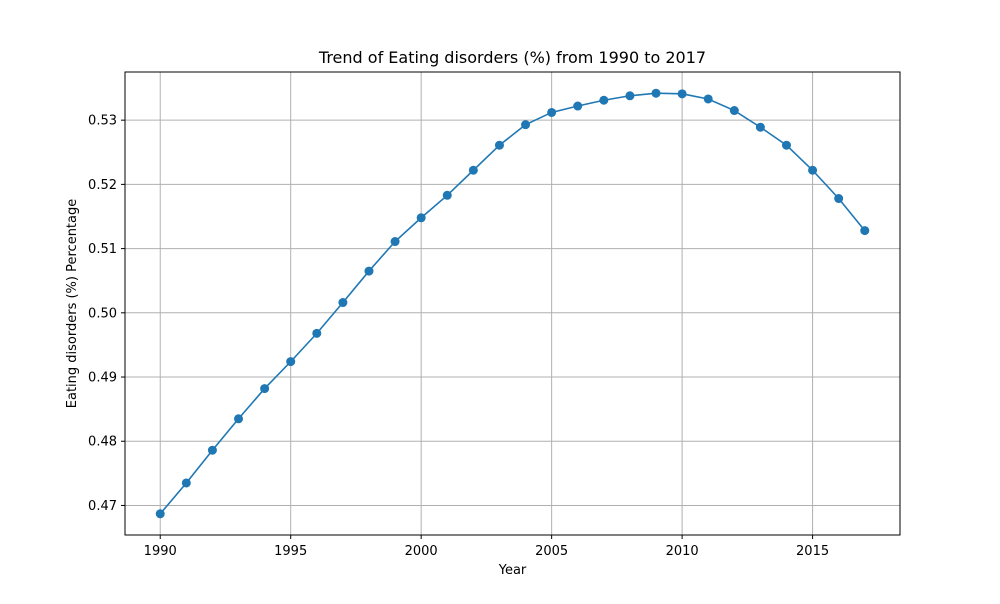  Describe the element at coordinates (682, 551) in the screenshot. I see `x-tick-label: 2010` at that location.